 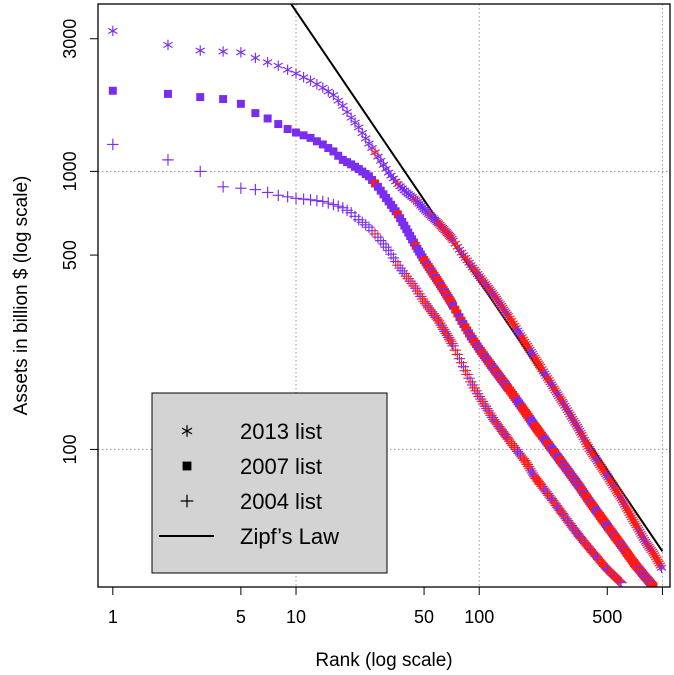 I want to click on x-axis-title: Rank (log scale), so click(x=383, y=660).